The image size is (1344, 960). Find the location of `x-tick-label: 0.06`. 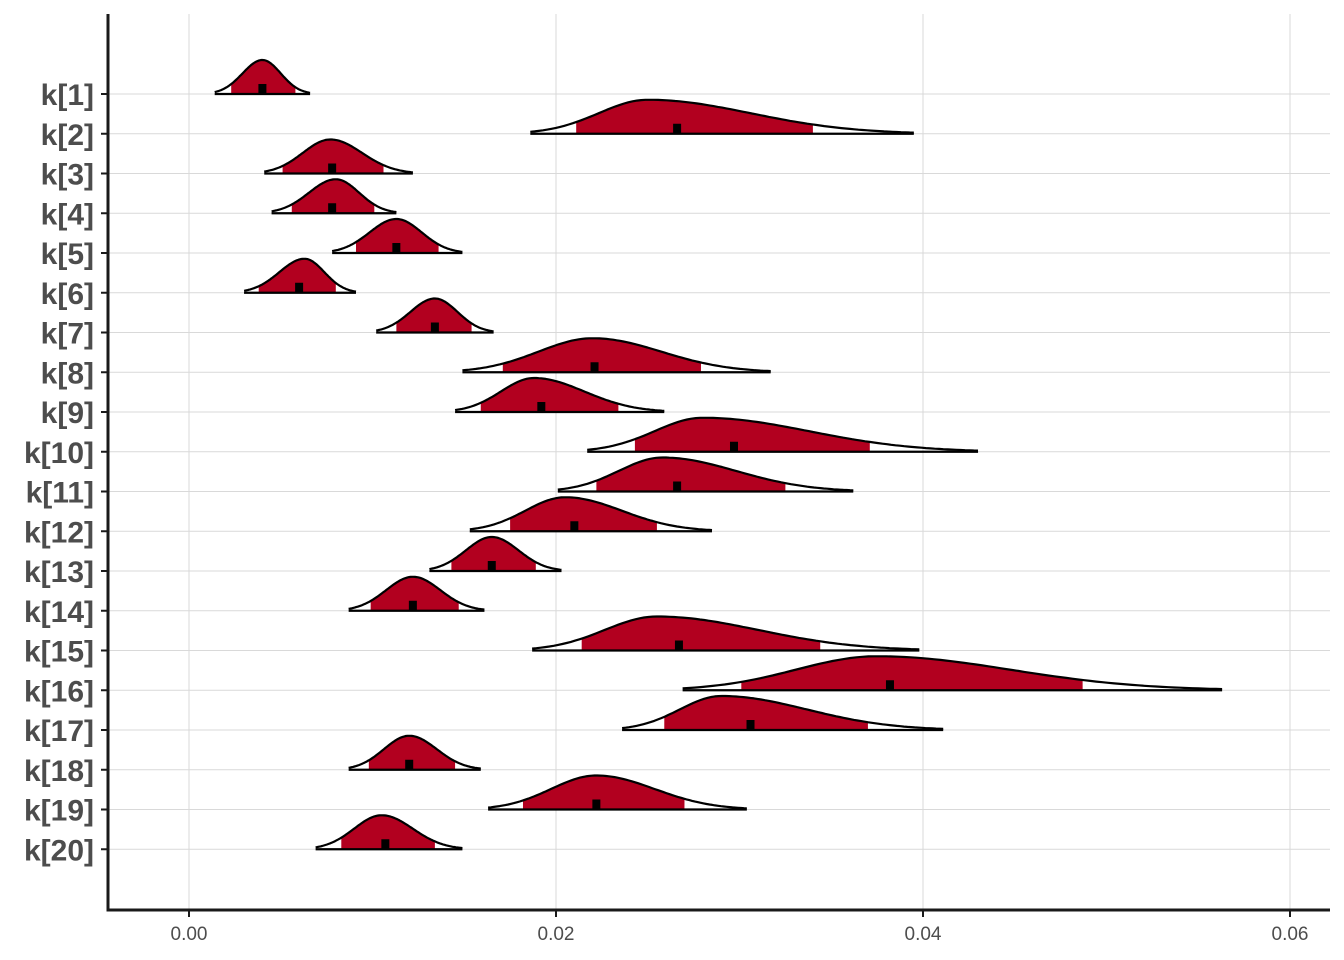

x-tick-label: 0.06 is located at coordinates (1290, 934).